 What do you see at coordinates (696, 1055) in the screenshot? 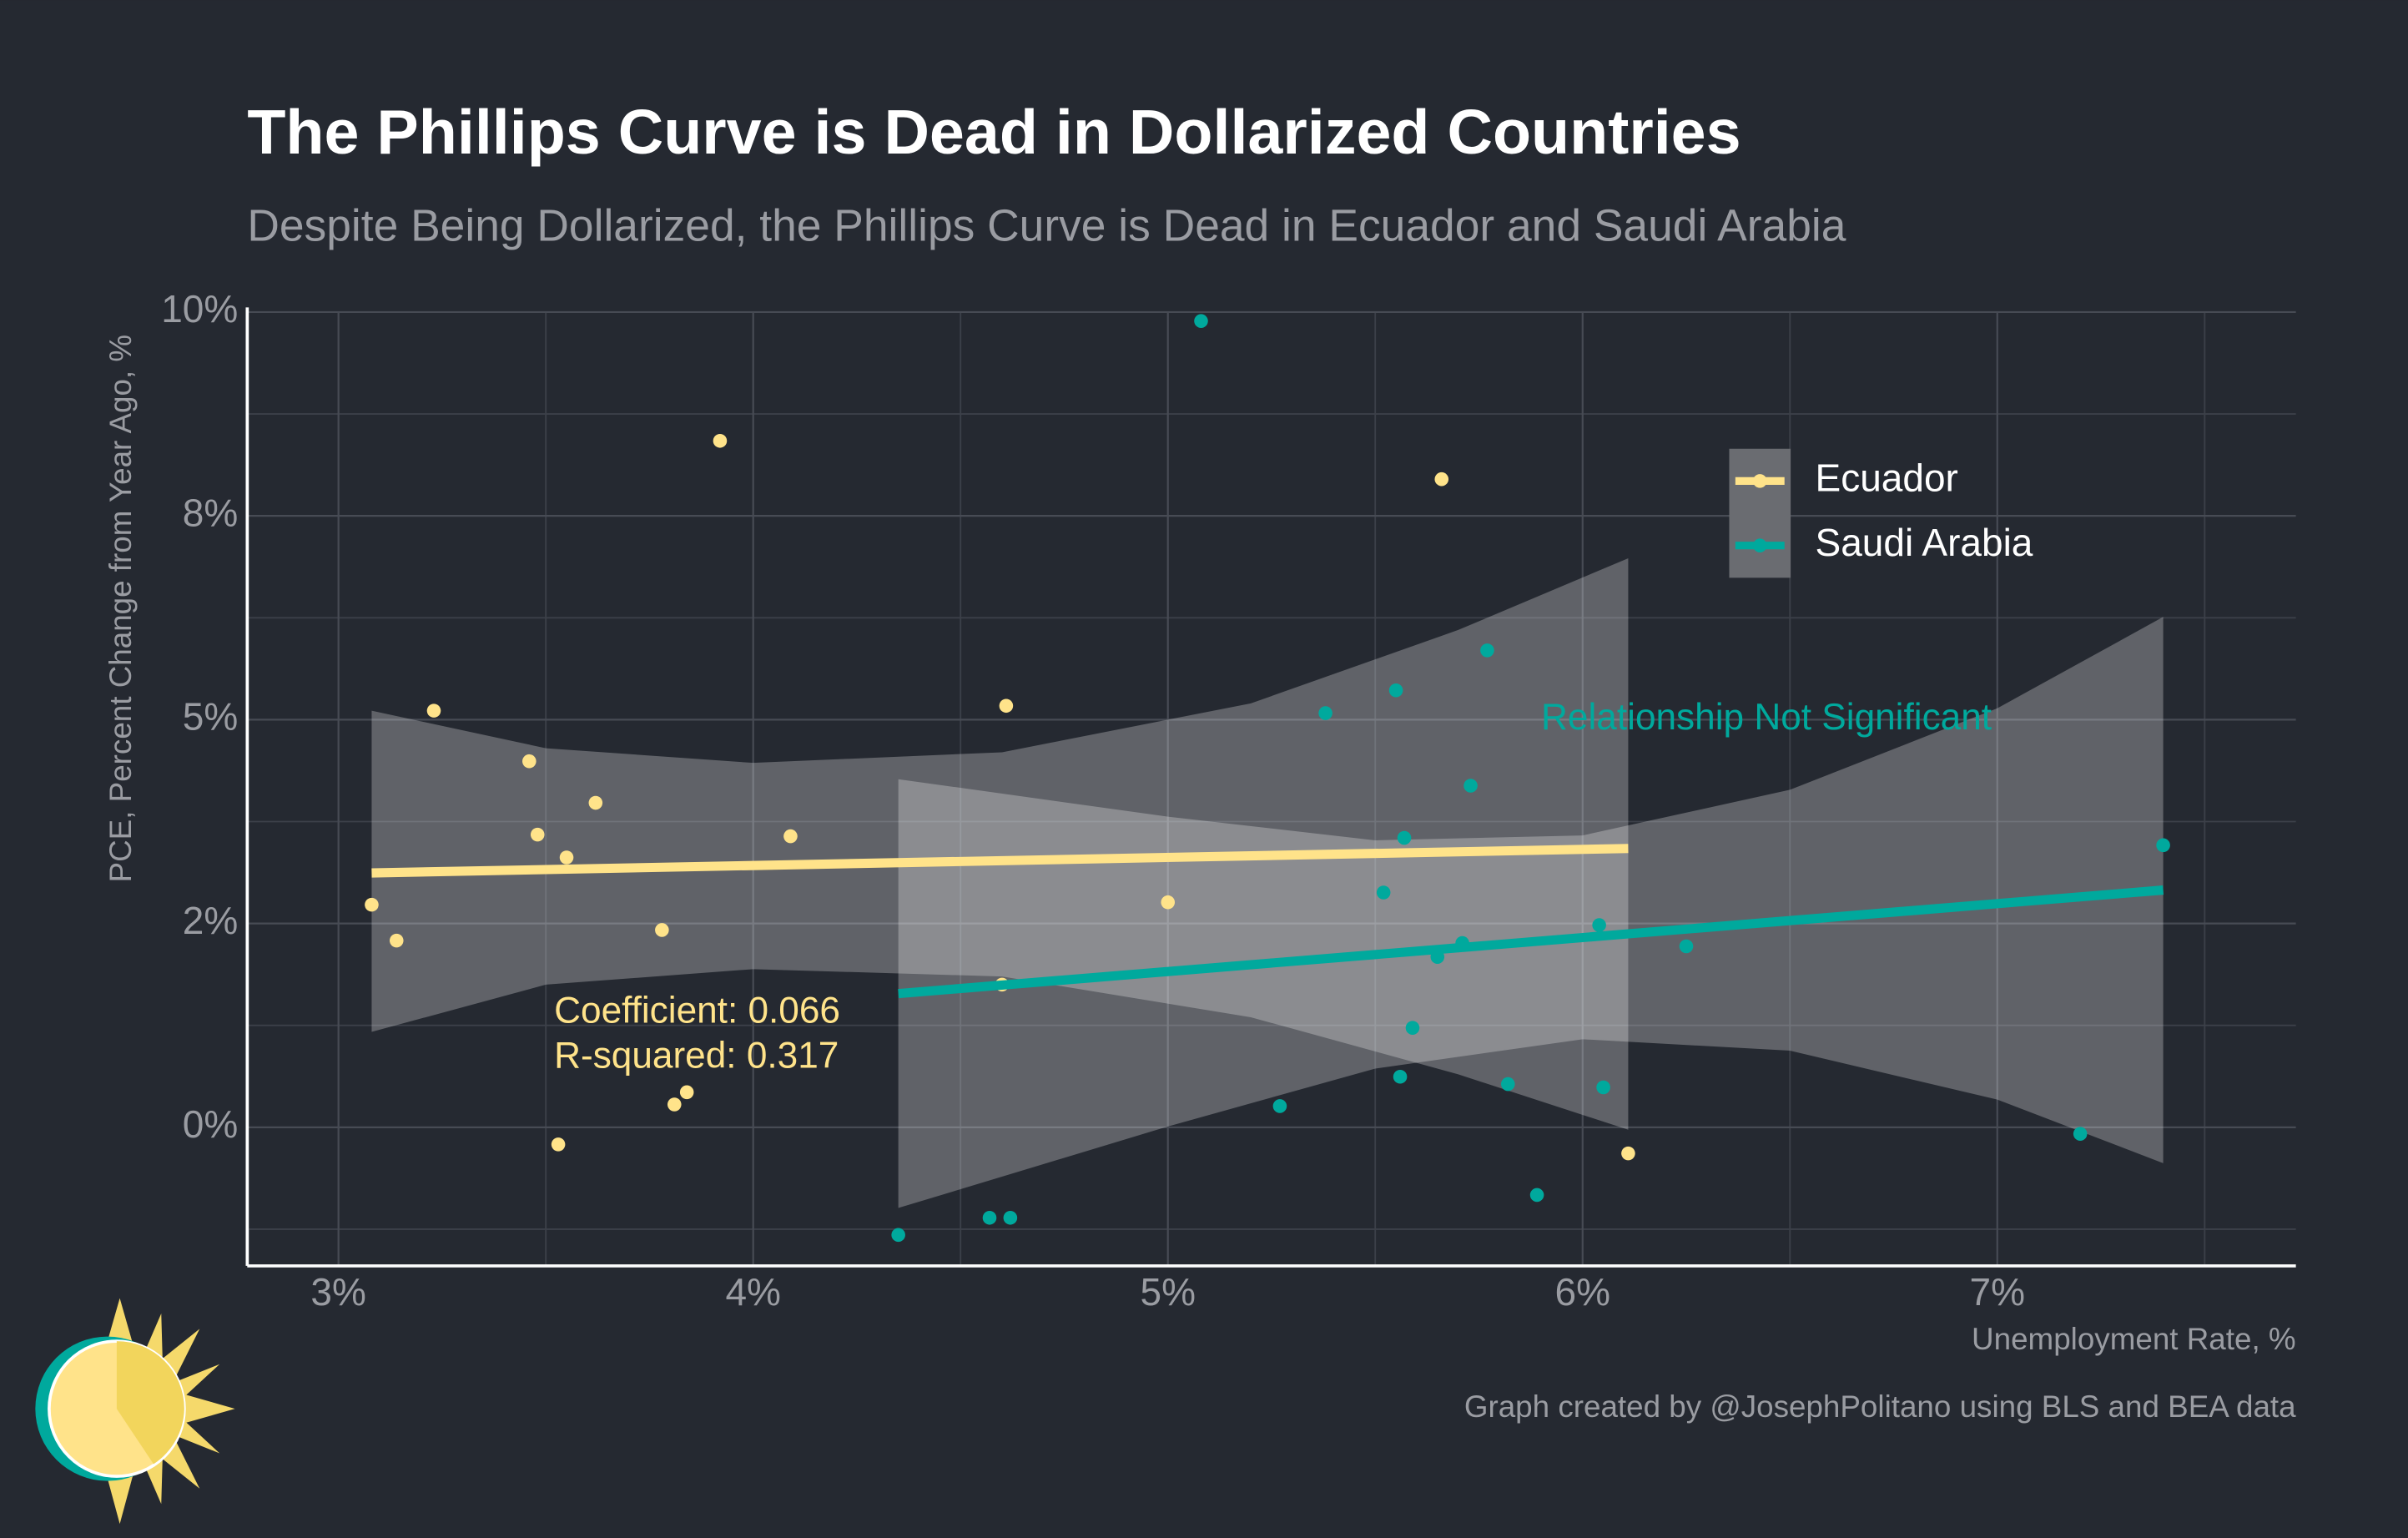
I see `annotation: R-squared: 0.317` at bounding box center [696, 1055].